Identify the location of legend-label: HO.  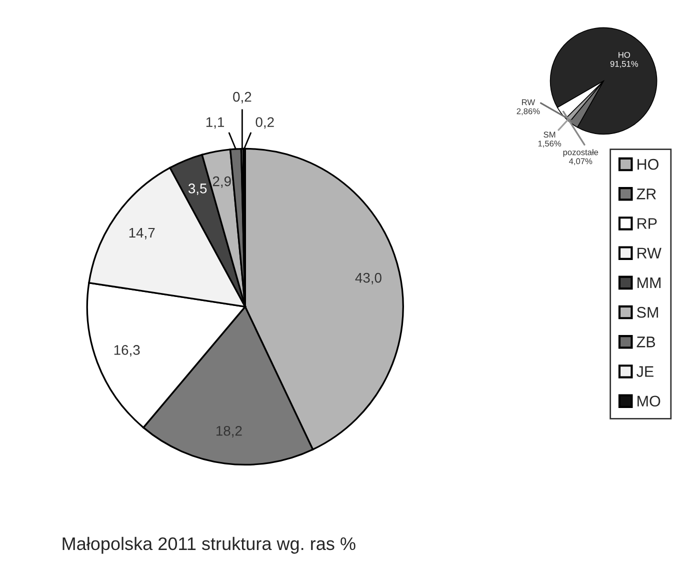
(648, 164).